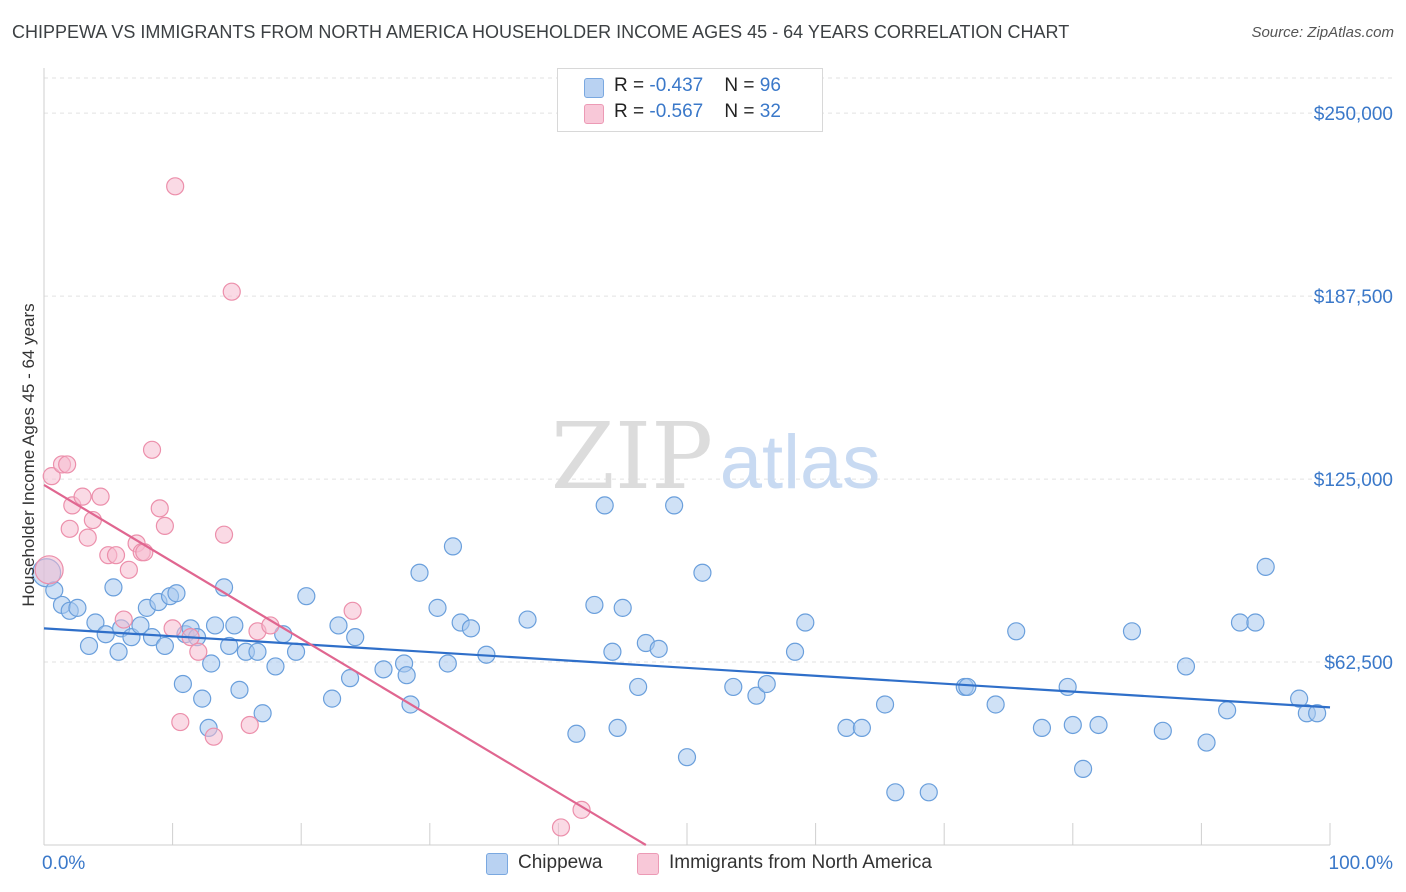 The image size is (1406, 892). I want to click on bottom-legend-label-chippewa: Chippewa, so click(560, 862).